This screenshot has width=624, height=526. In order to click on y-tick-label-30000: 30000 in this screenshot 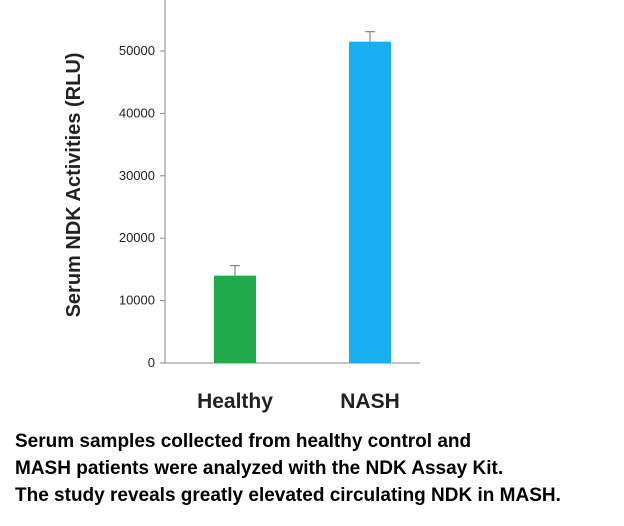, I will do `click(137, 175)`.